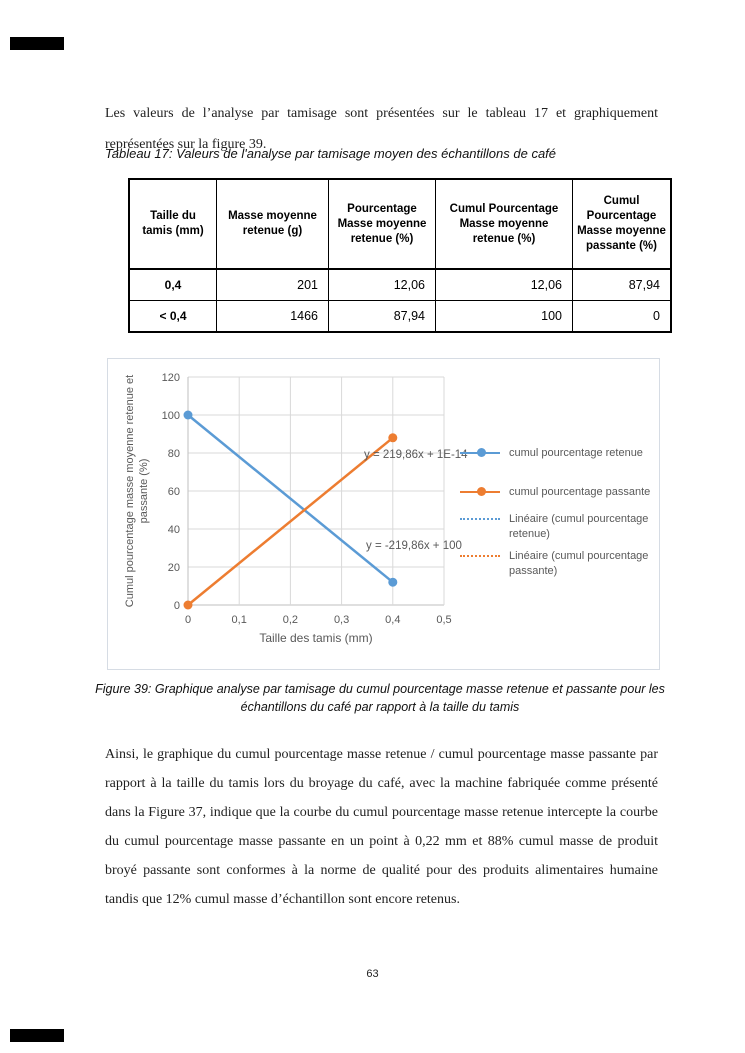 This screenshot has height=1053, width=745. Describe the element at coordinates (272, 284) in the screenshot. I see `cell-masse: 201` at that location.